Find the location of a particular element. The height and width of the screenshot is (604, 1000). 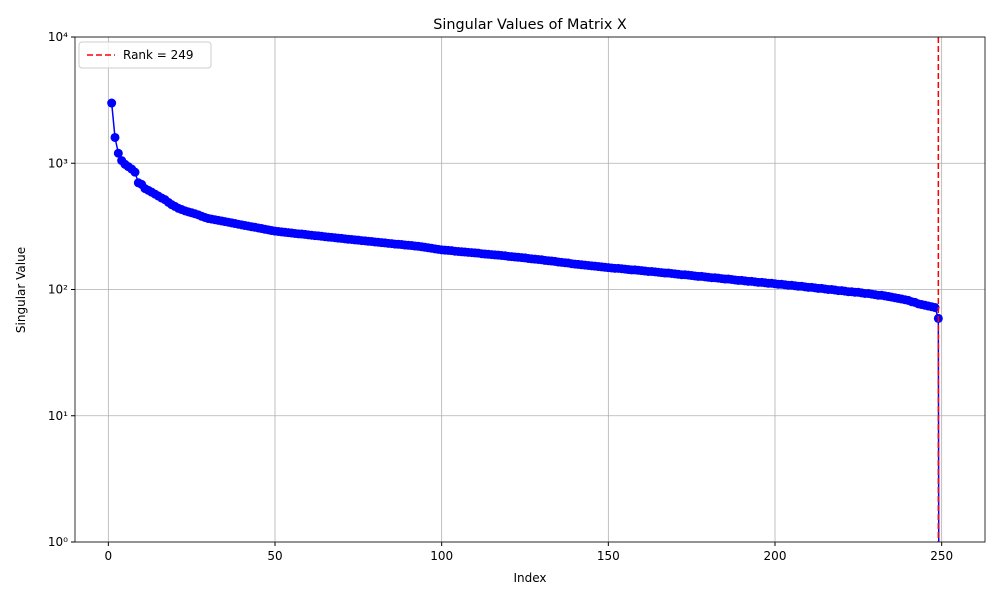

x-tick-label: 50 is located at coordinates (274, 556).